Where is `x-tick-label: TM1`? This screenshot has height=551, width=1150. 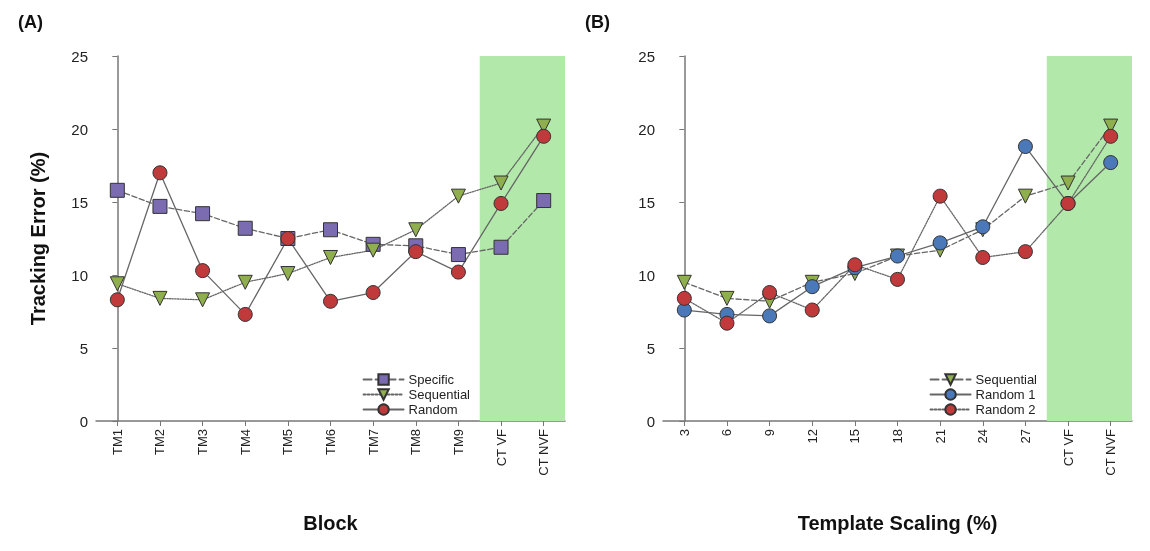
x-tick-label: TM1 is located at coordinates (117, 442).